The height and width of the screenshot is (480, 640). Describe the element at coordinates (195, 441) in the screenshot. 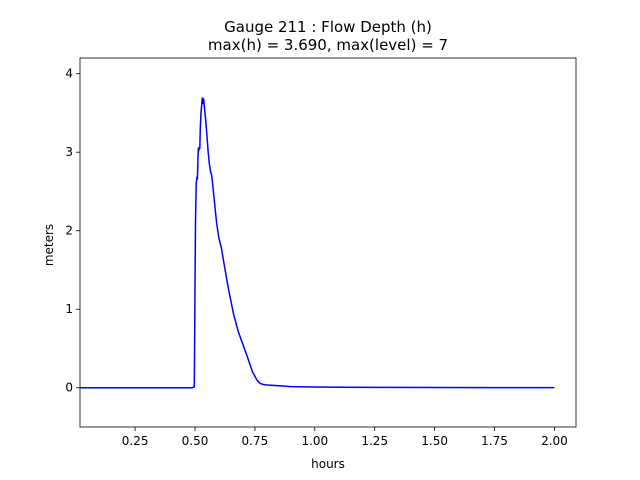

I see `x-tick-label: 0.50` at that location.